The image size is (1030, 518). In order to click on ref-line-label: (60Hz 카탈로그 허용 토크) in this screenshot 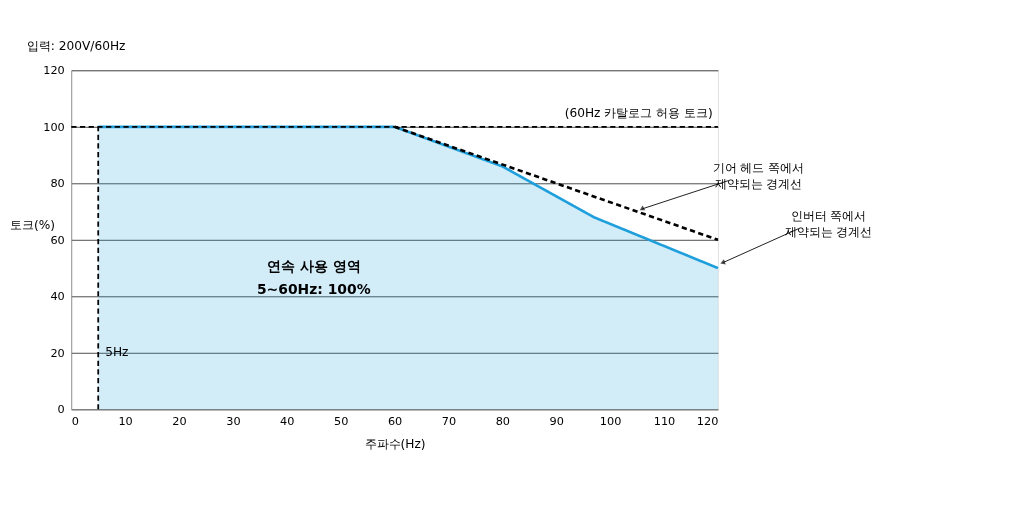, I will do `click(638, 113)`.